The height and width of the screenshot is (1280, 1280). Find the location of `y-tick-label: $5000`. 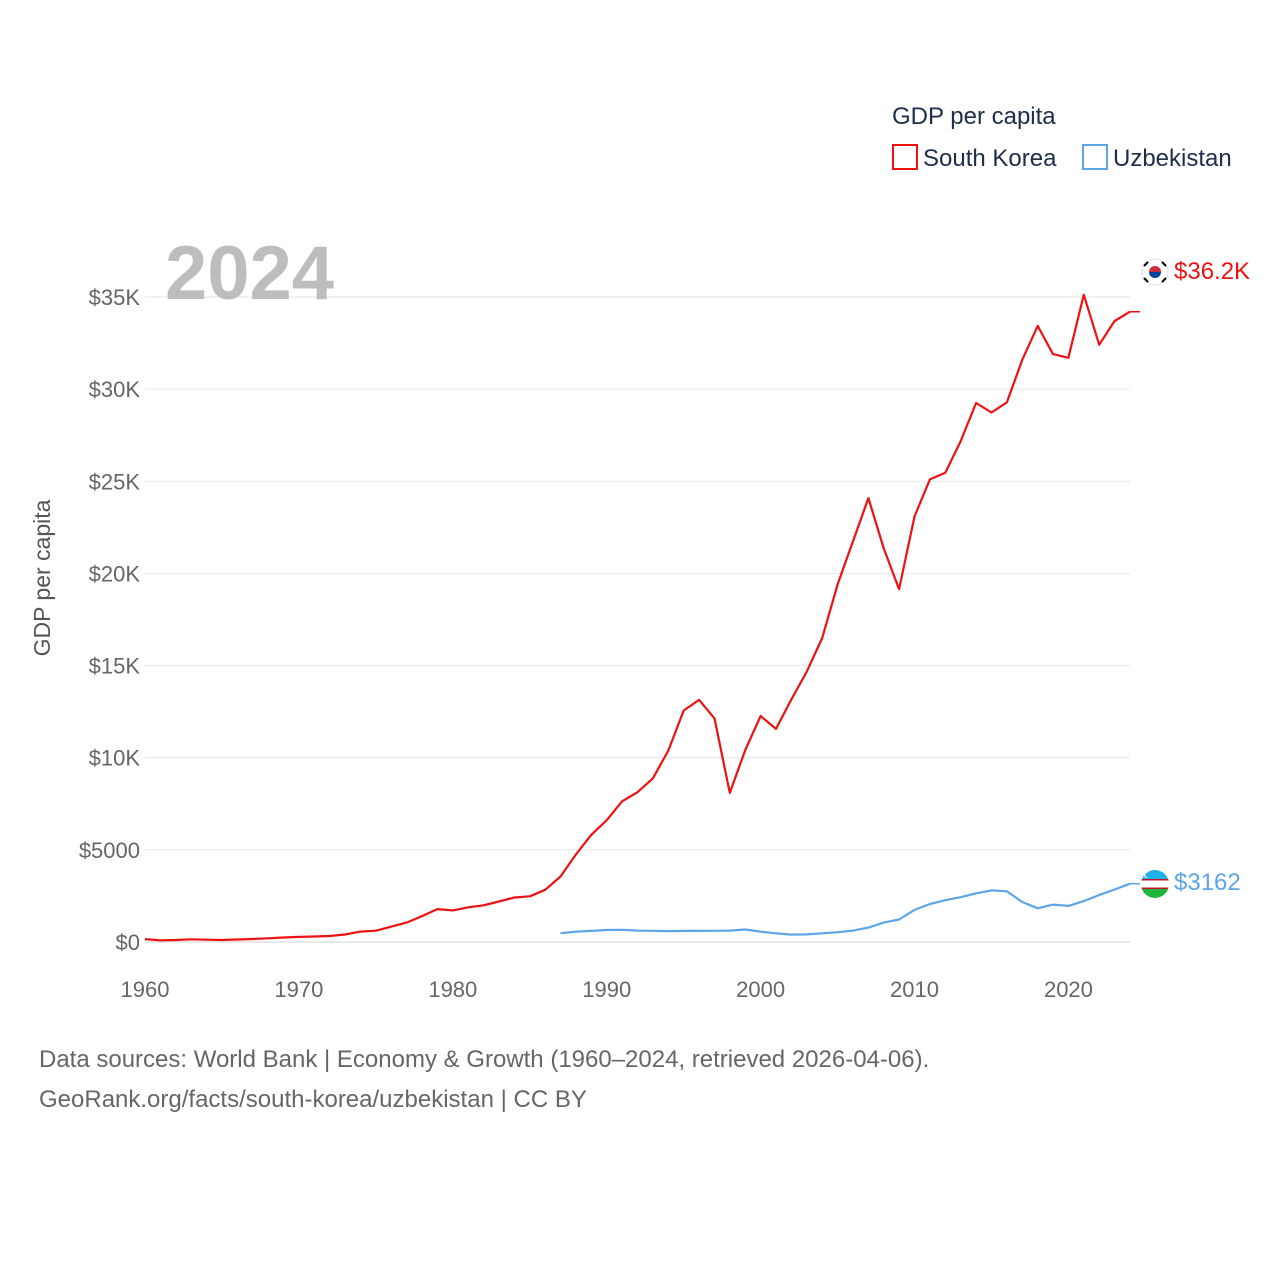

y-tick-label: $5000 is located at coordinates (109, 850).